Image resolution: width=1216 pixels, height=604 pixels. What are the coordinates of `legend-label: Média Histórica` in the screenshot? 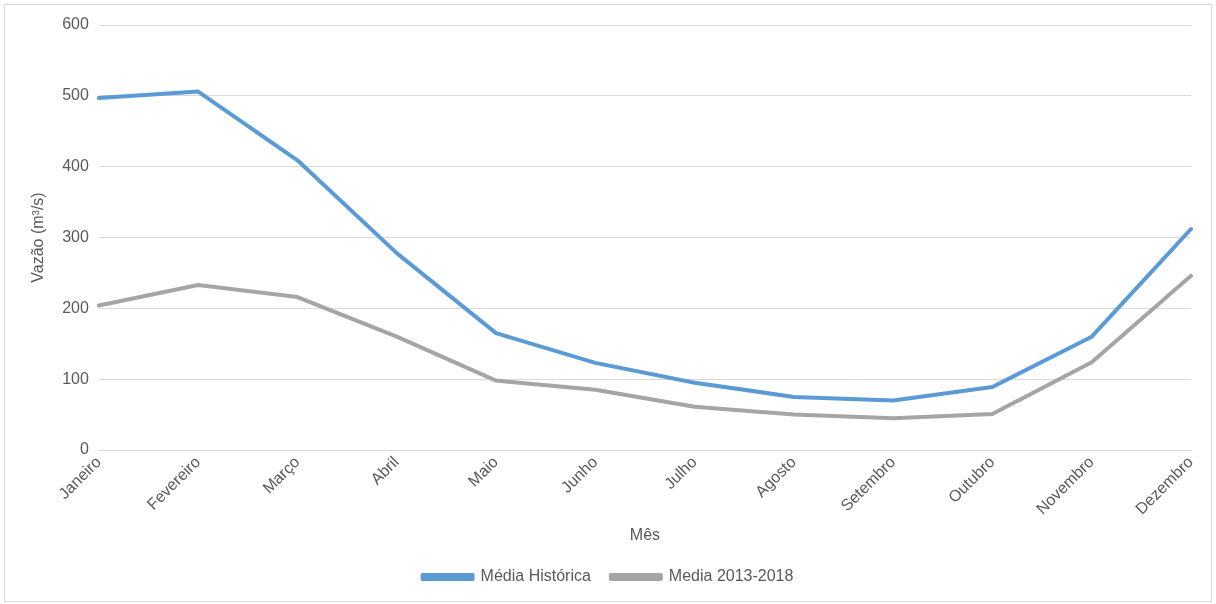 It's located at (535, 576).